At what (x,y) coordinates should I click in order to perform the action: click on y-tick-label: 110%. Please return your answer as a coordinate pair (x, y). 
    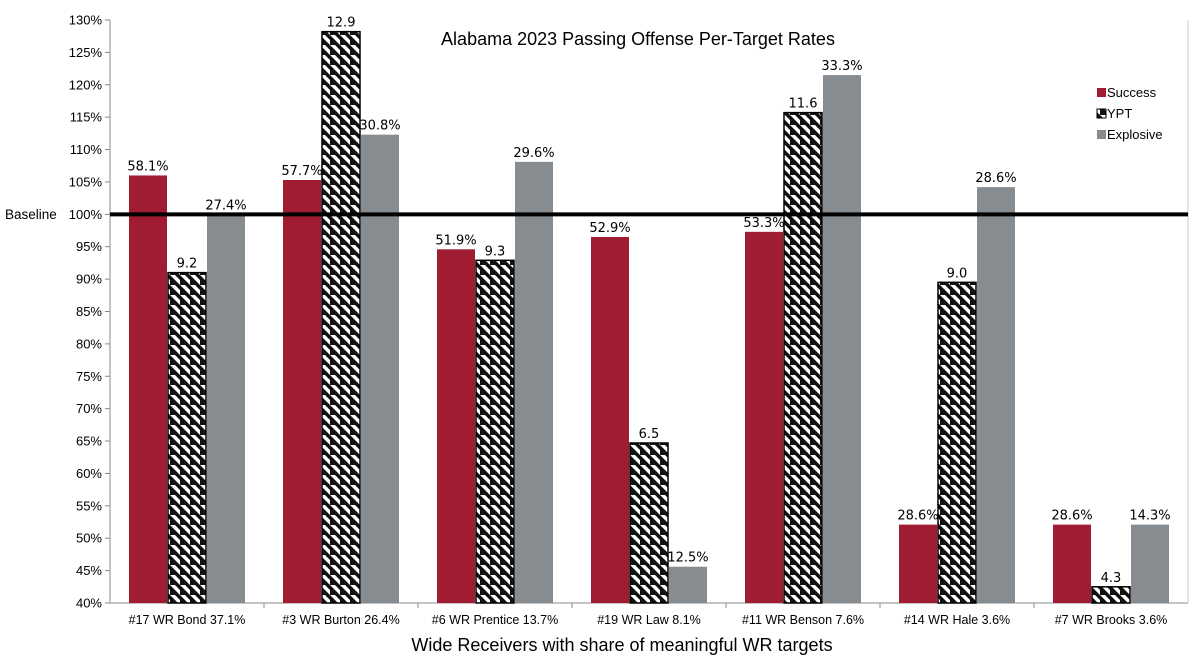
    Looking at the image, I should click on (86, 149).